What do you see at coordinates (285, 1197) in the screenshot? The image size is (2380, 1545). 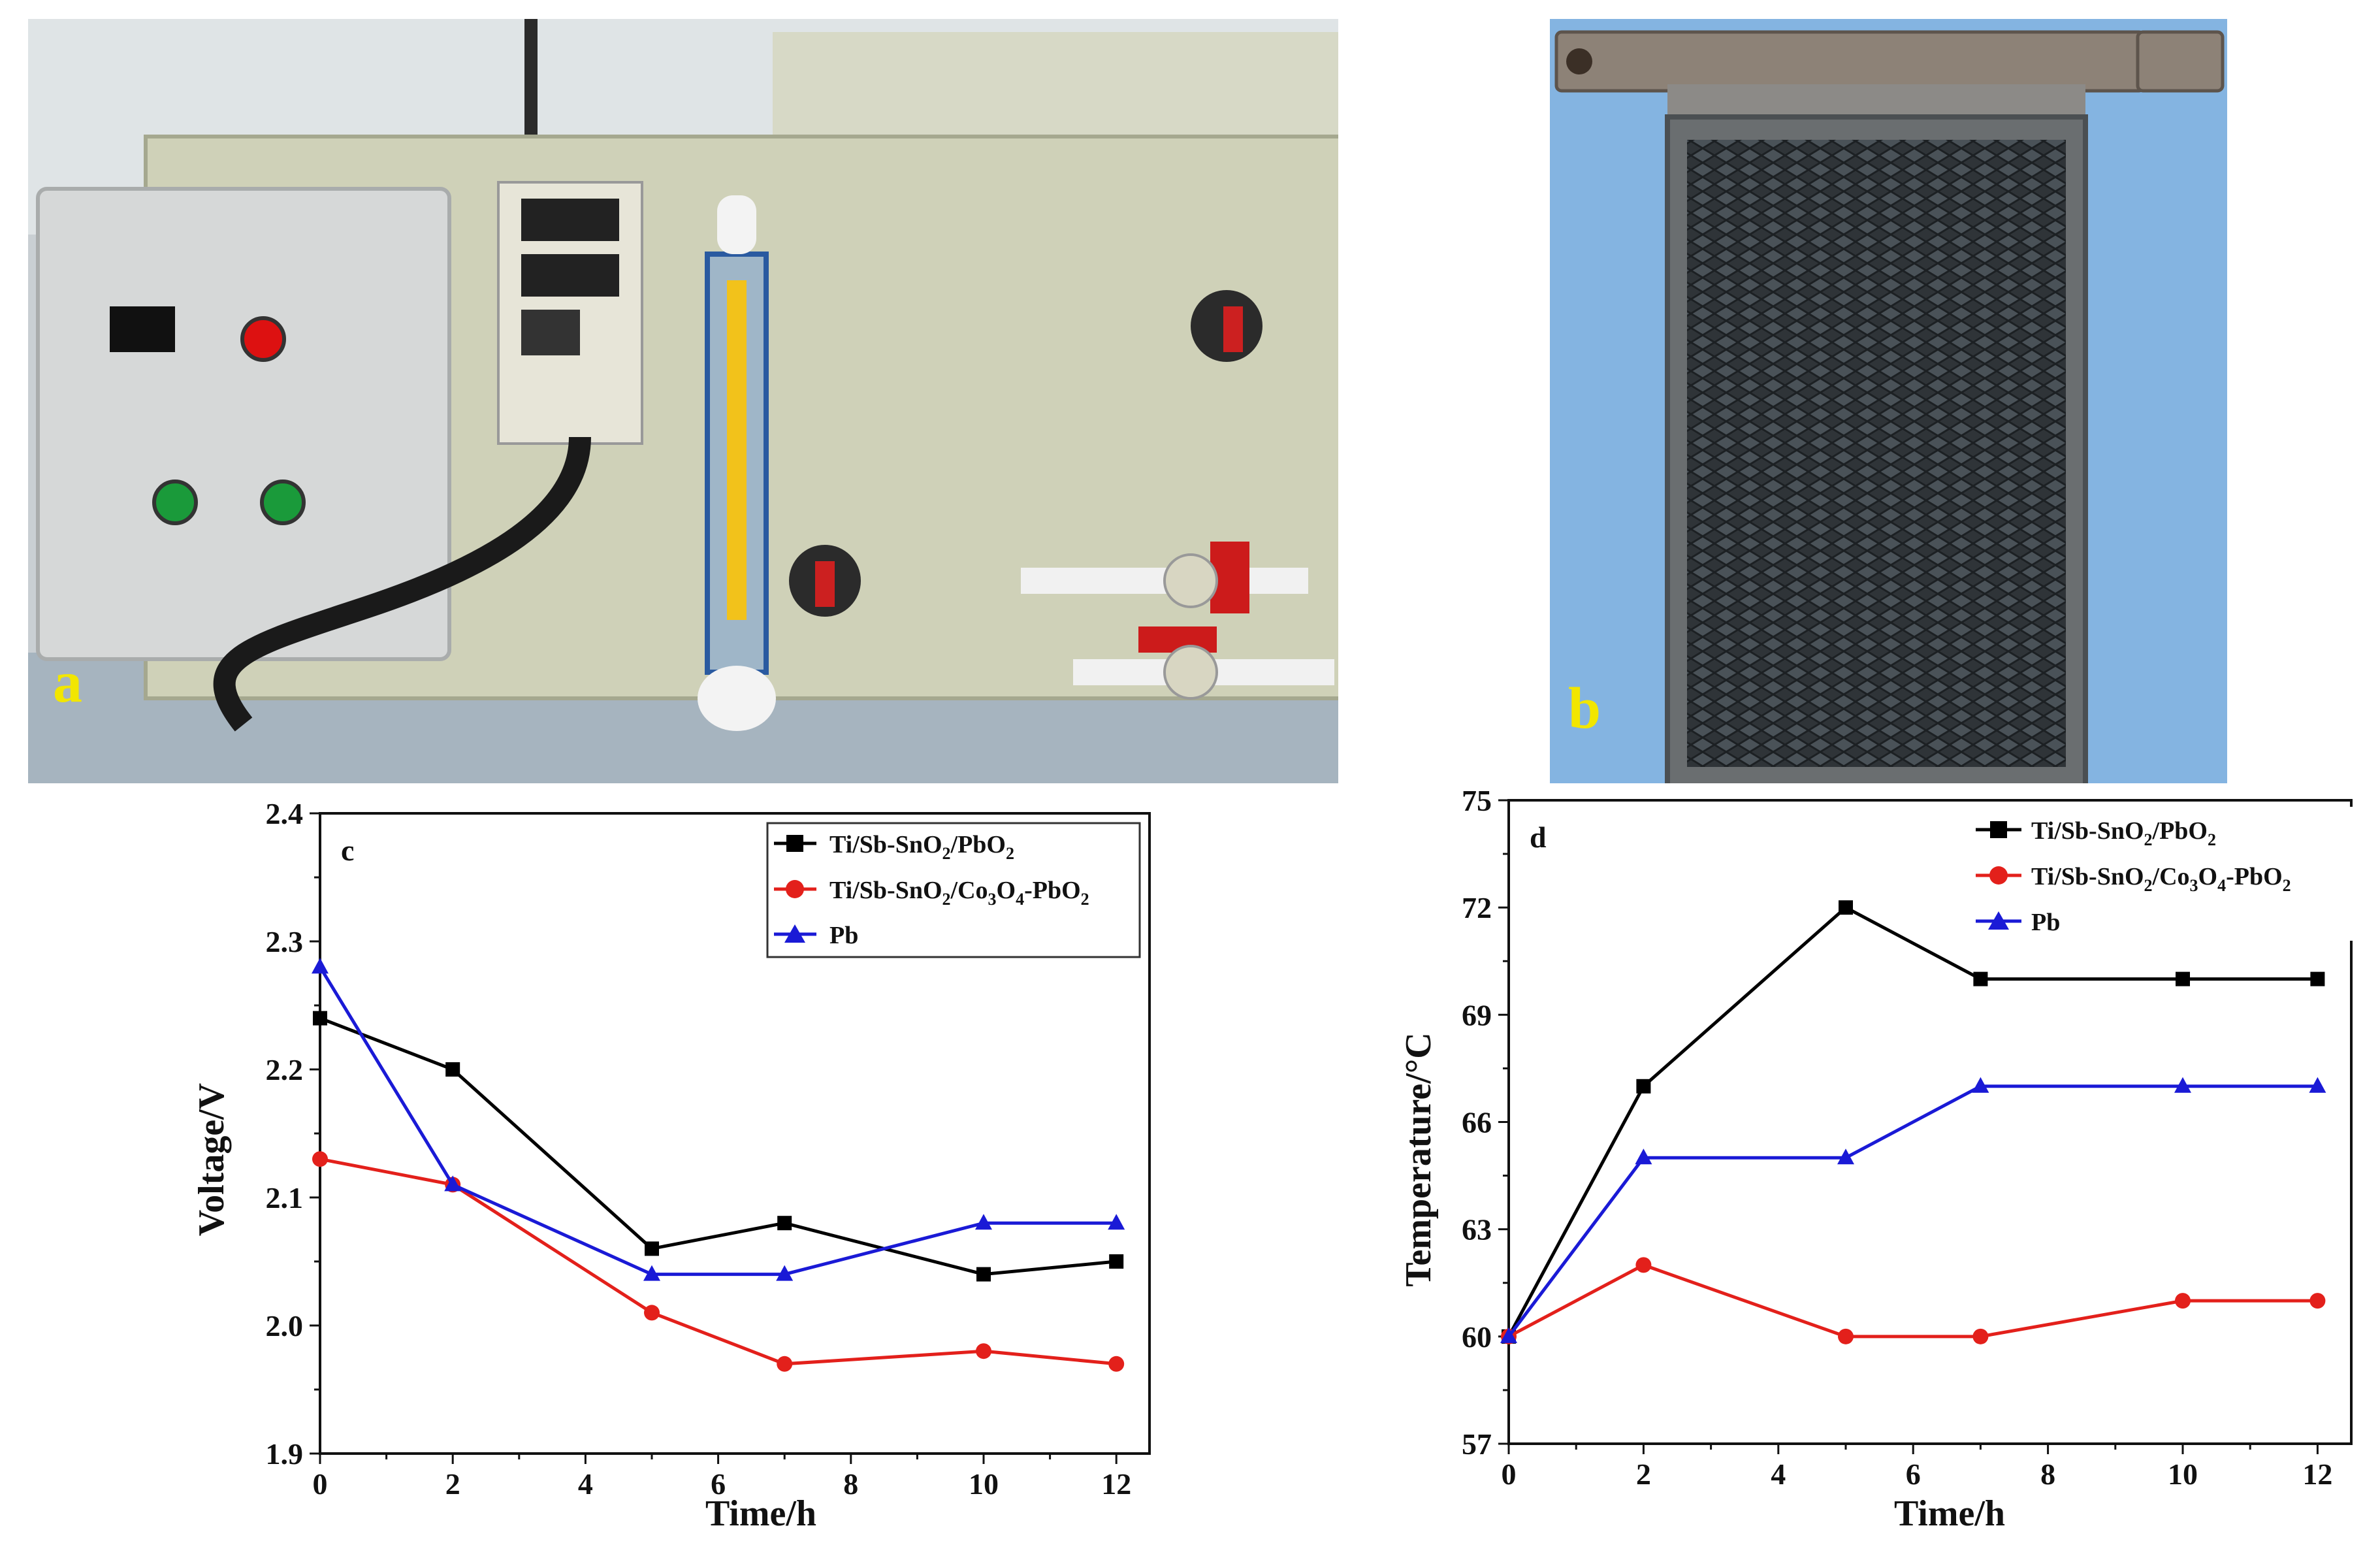 I see `y-tick-label: 2.1` at bounding box center [285, 1197].